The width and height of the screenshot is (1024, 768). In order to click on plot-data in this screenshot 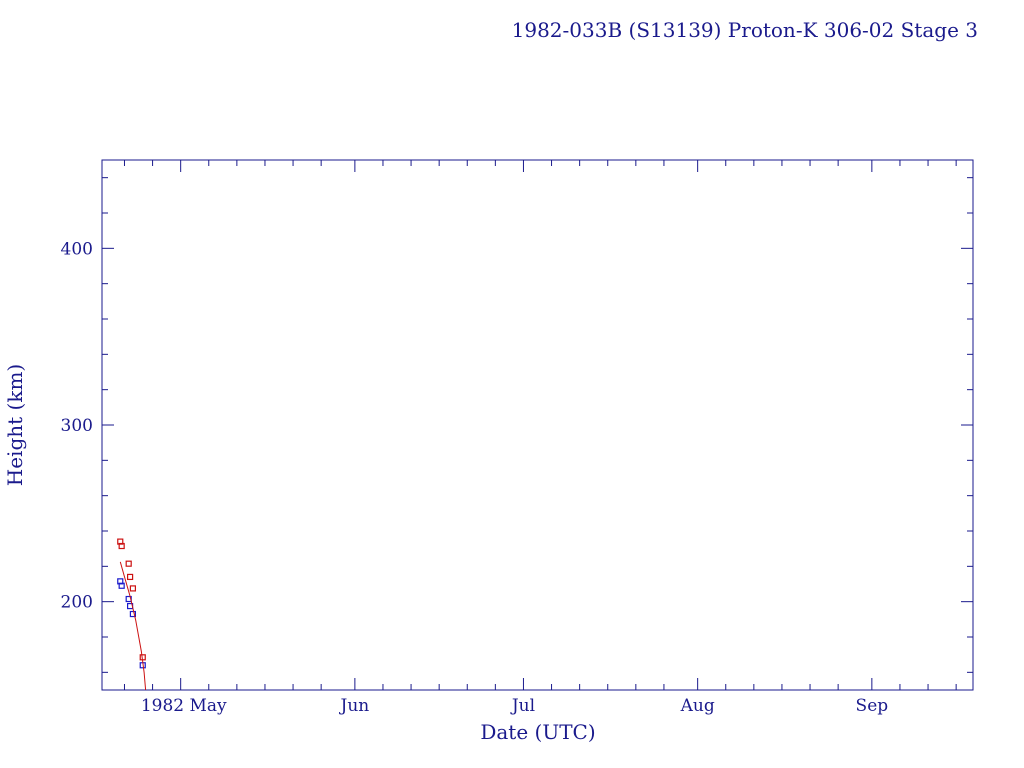, I will do `click(132, 614)`.